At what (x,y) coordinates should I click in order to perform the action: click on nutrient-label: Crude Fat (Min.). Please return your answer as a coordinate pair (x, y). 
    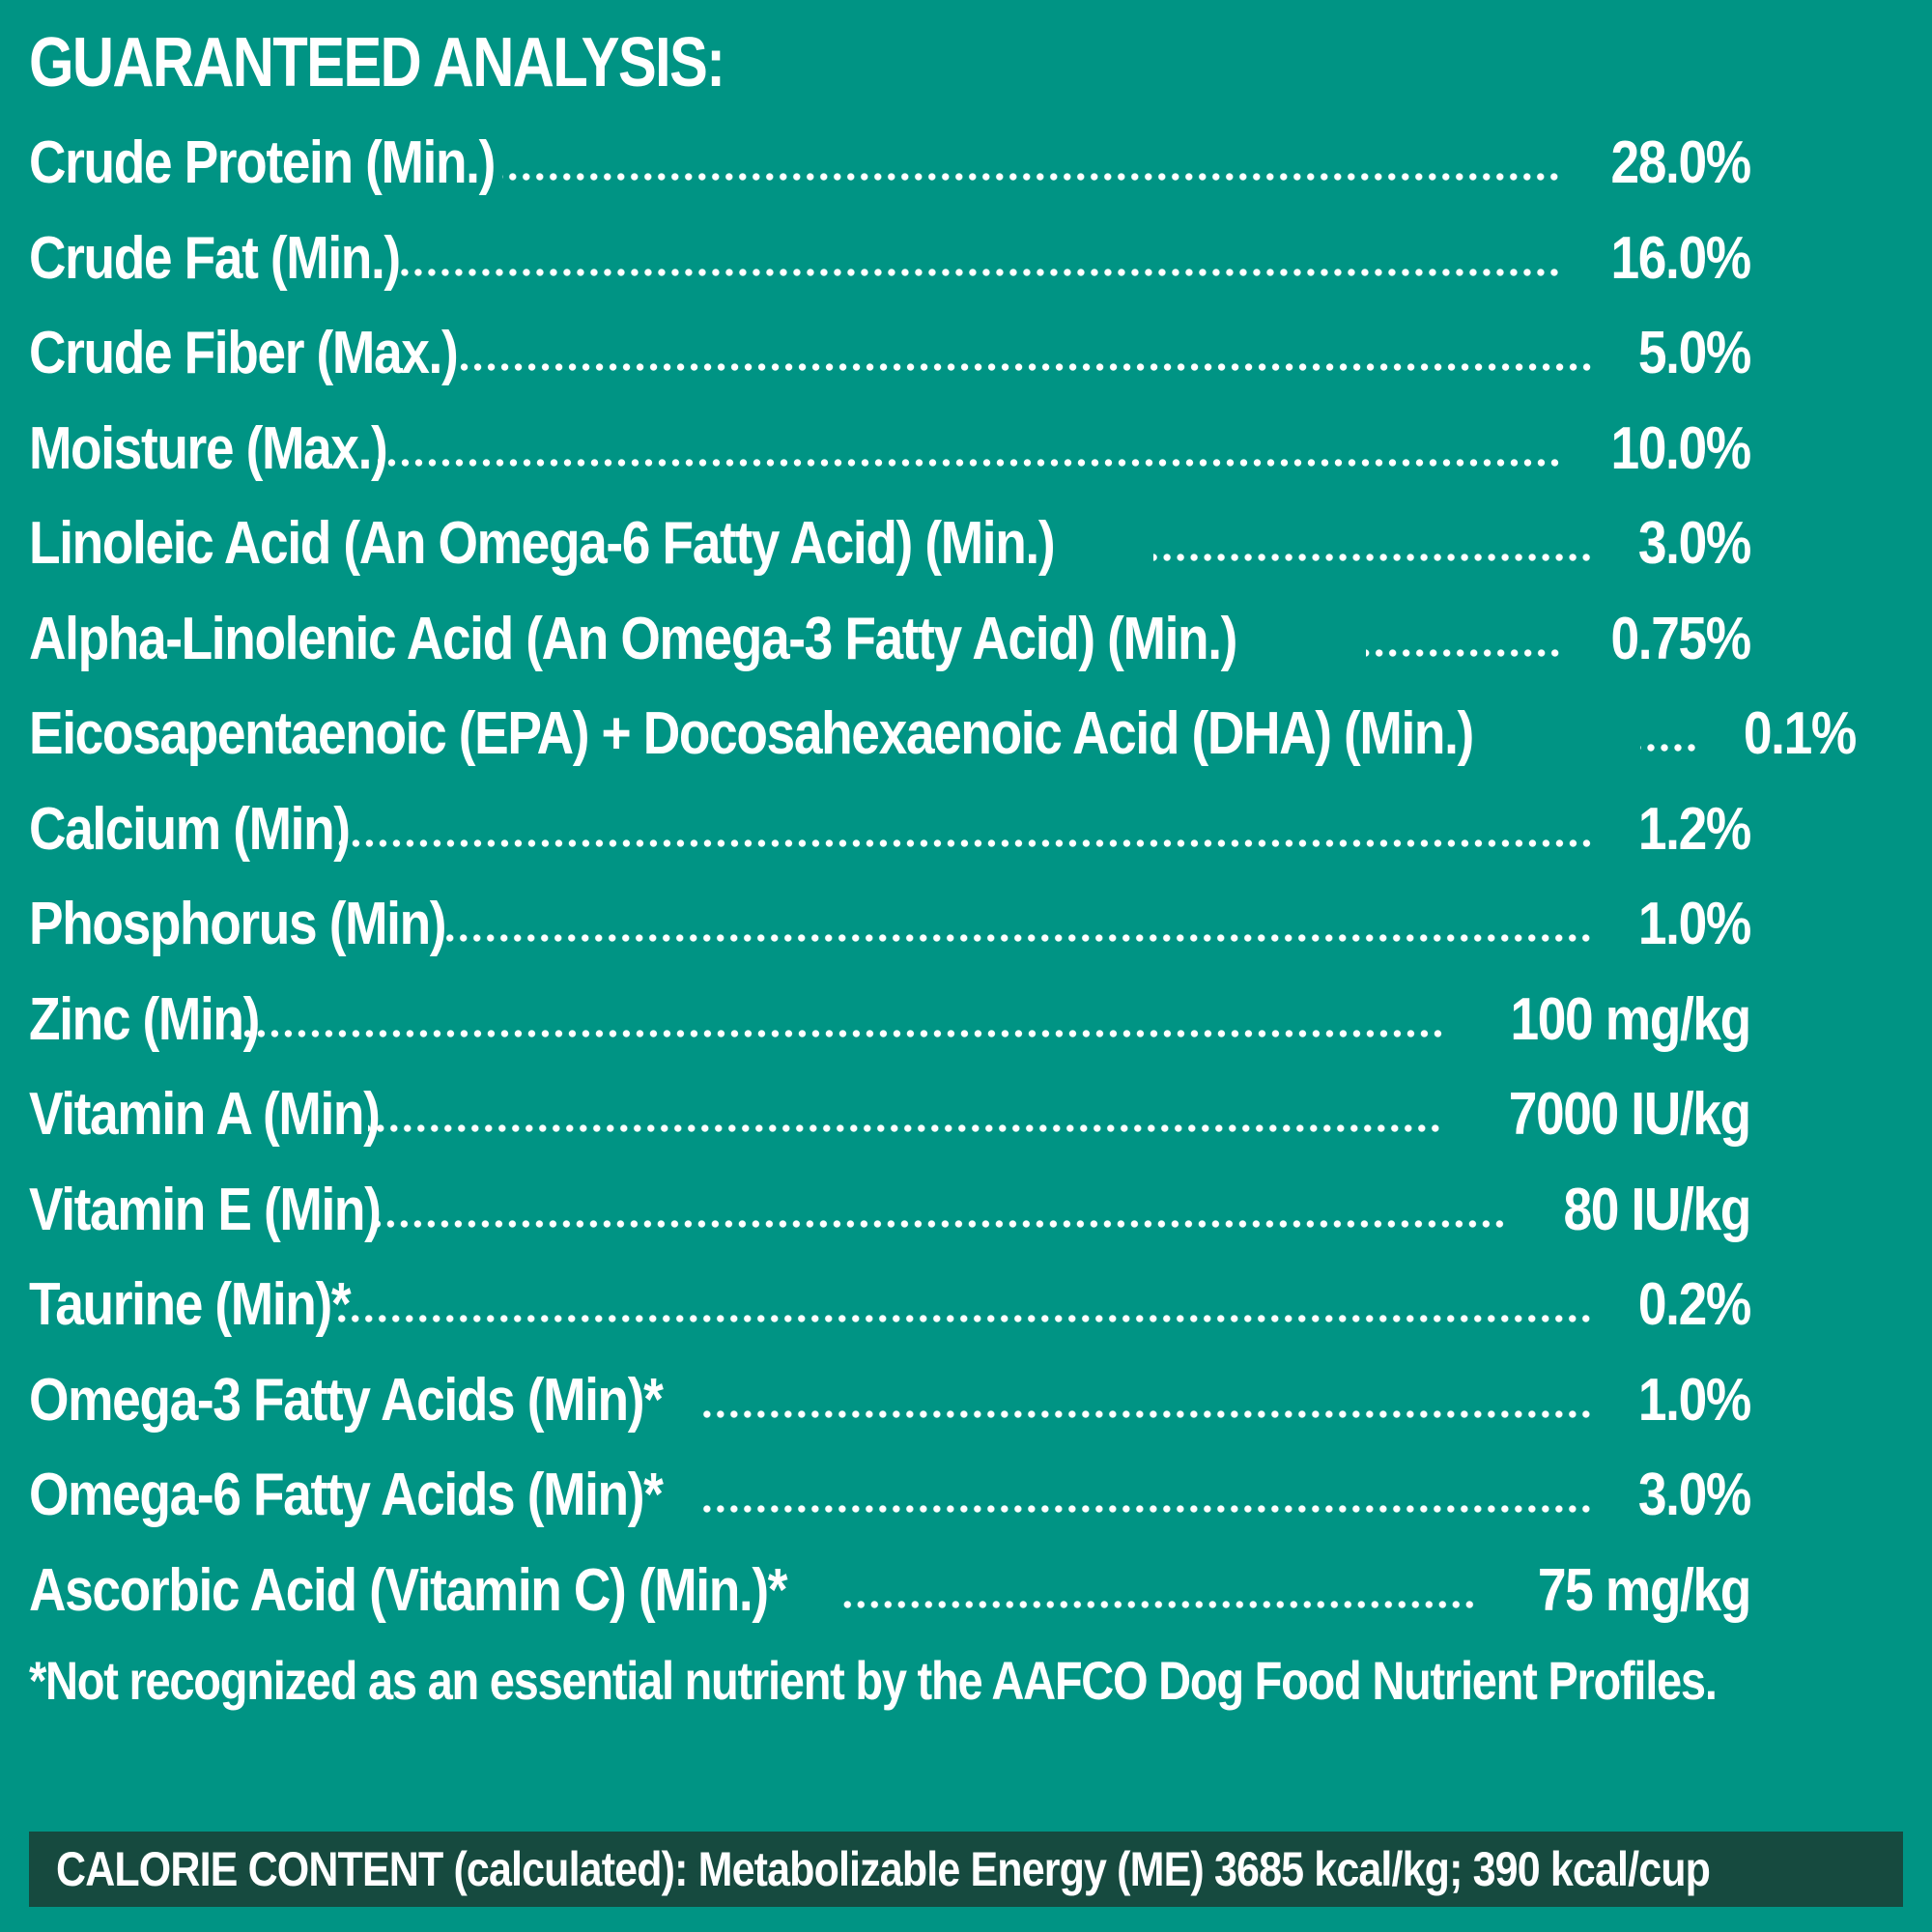
    Looking at the image, I should click on (215, 258).